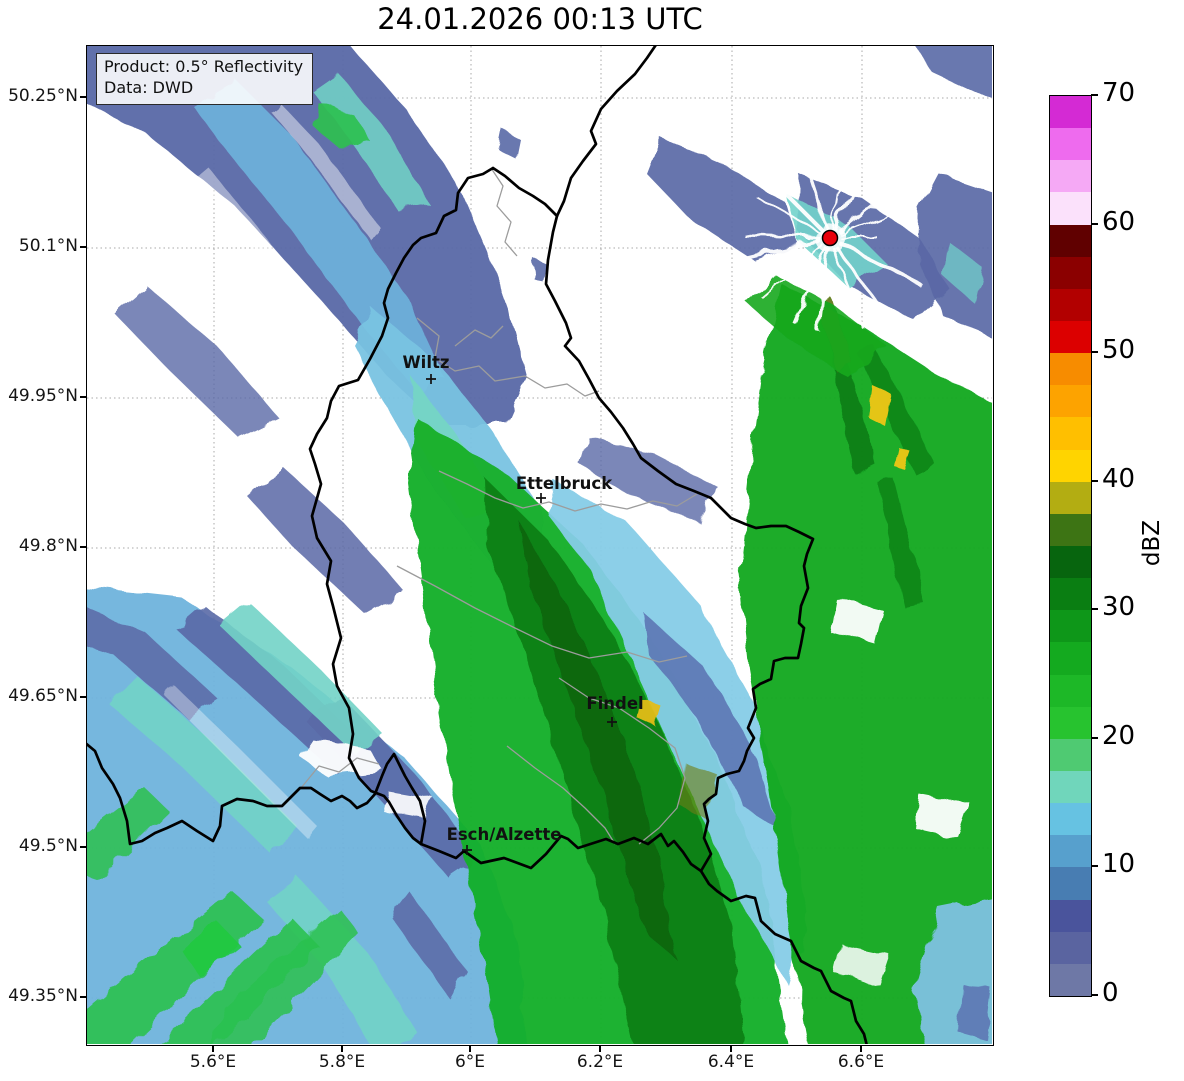 The image size is (1184, 1081). What do you see at coordinates (43, 996) in the screenshot?
I see `lat-tick-label: 49.35°N` at bounding box center [43, 996].